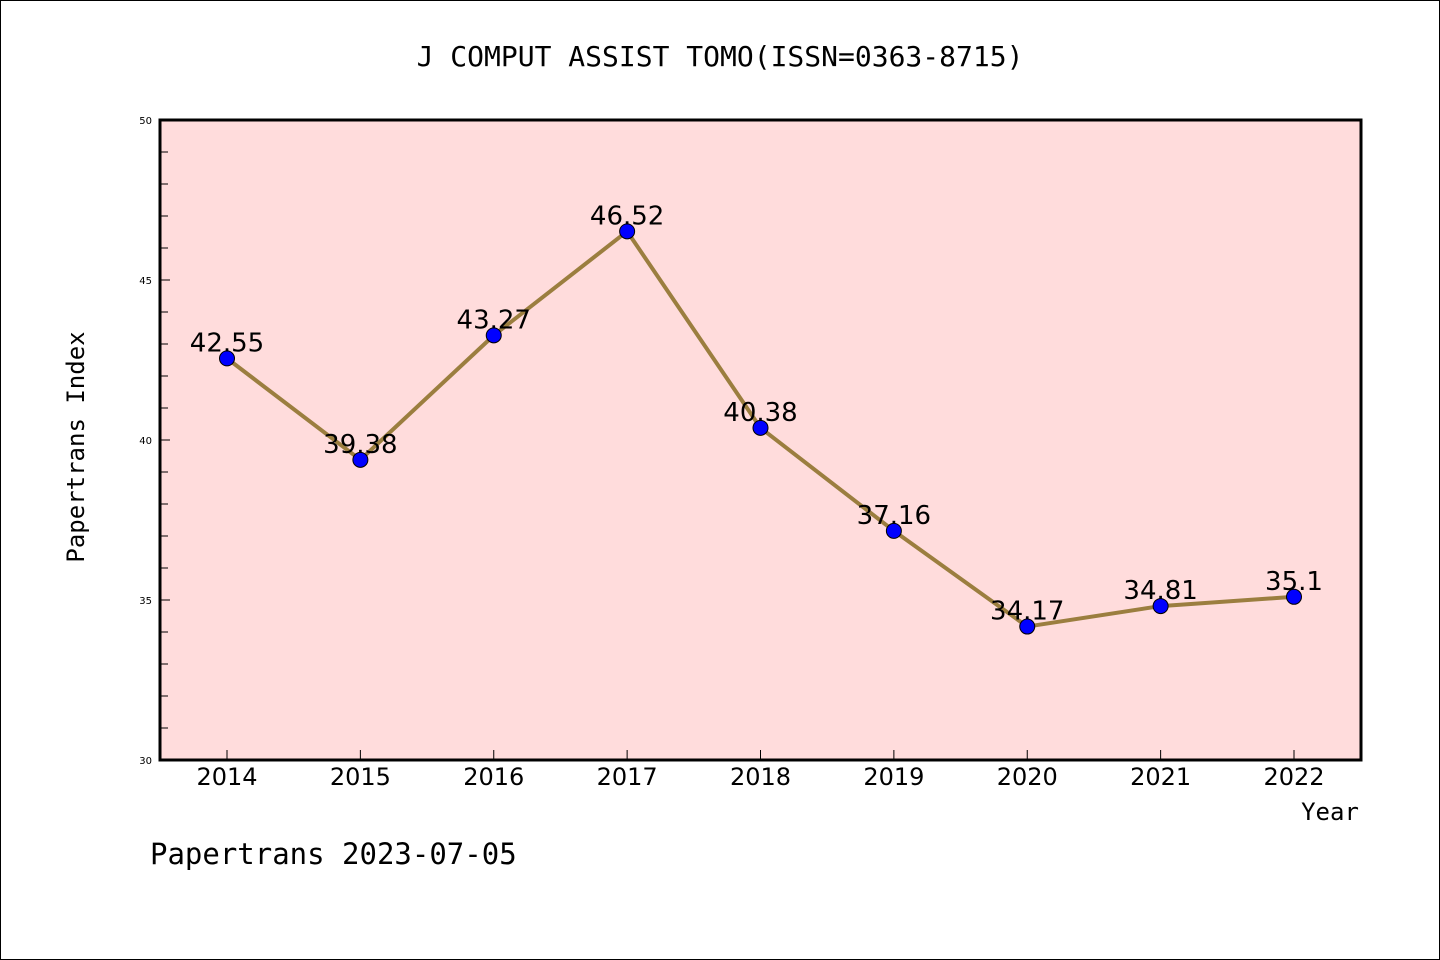  What do you see at coordinates (145, 601) in the screenshot?
I see `y-tick-label: 35` at bounding box center [145, 601].